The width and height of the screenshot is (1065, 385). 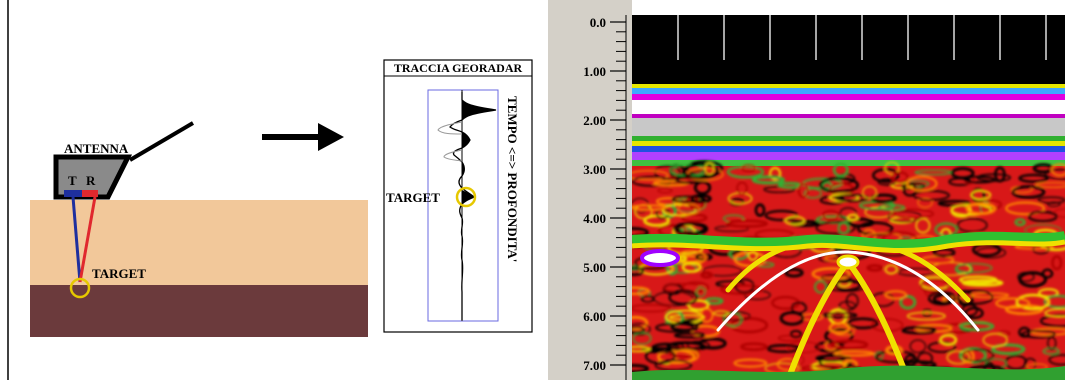 What do you see at coordinates (848, 116) in the screenshot?
I see `band-magenta-mid` at bounding box center [848, 116].